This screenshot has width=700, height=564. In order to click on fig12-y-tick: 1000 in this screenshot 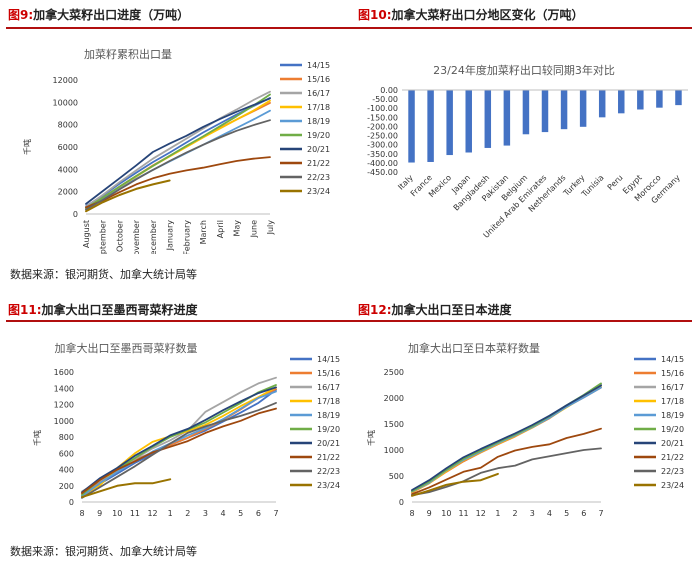, I will do `click(394, 450)`.